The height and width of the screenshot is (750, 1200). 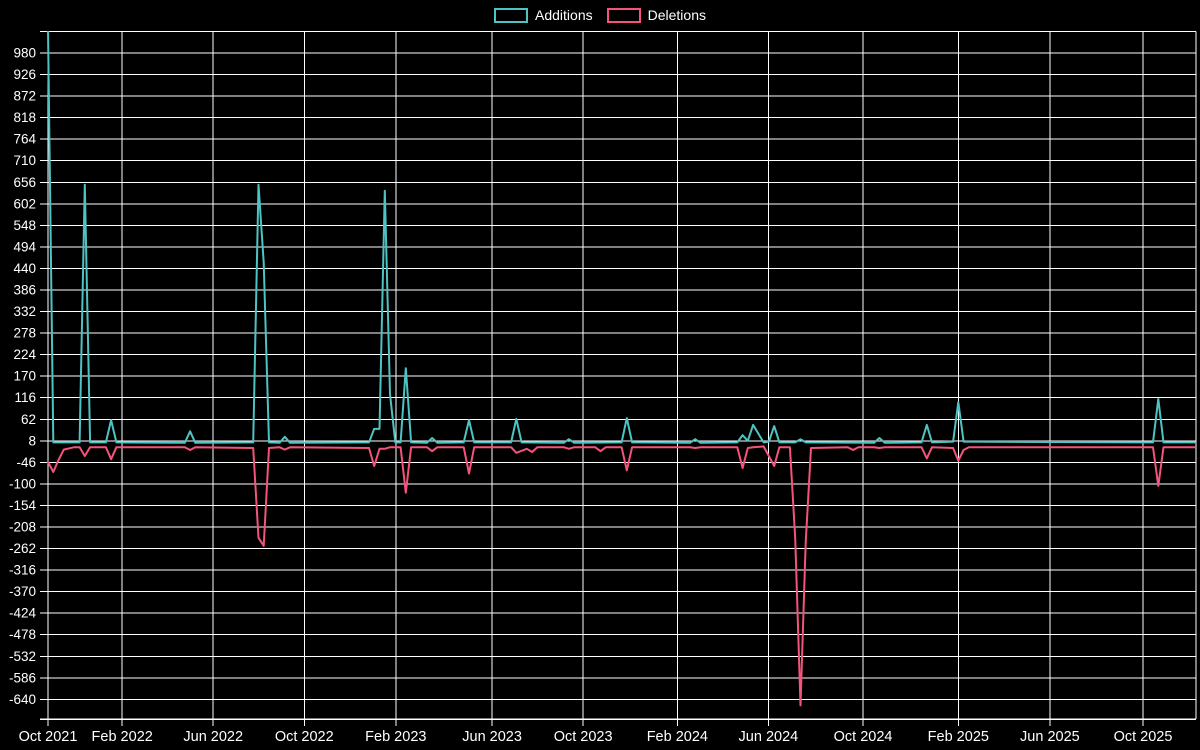 What do you see at coordinates (769, 737) in the screenshot?
I see `x-tick-label: Jun 2024` at bounding box center [769, 737].